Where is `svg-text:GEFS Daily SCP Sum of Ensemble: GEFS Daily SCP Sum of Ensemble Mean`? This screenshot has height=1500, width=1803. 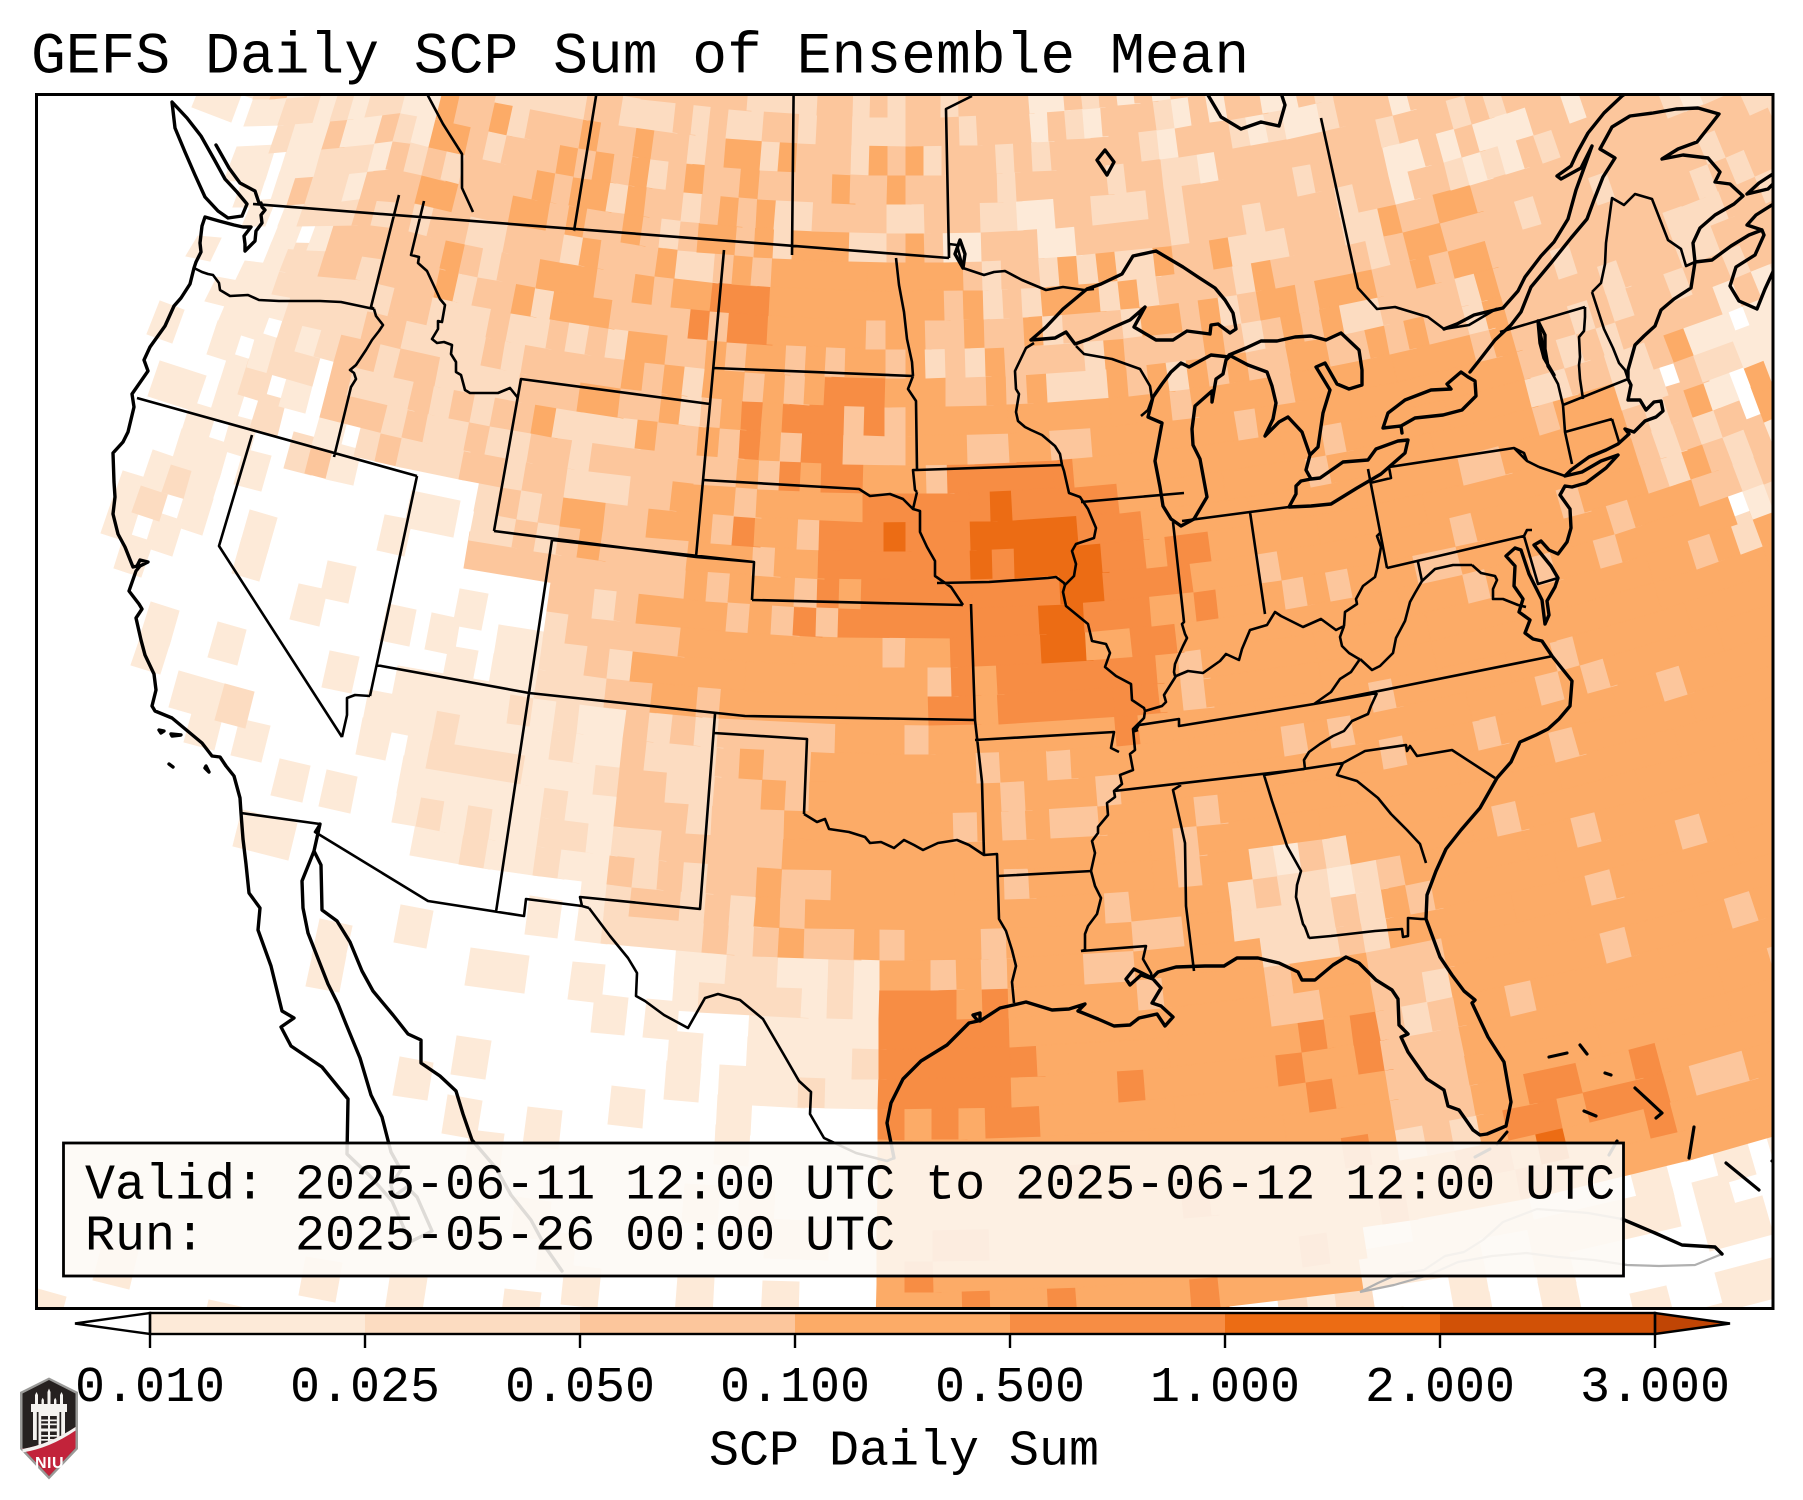 svg-text:GEFS Daily SCP Sum of Ensemble: GEFS Daily SCP Sum of Ensemble Mean is located at coordinates (640, 58).